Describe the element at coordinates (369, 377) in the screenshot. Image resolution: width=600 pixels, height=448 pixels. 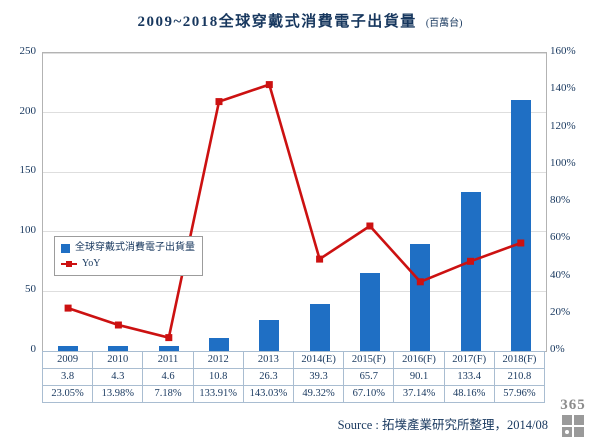
I see `value-cell: 65.7` at that location.